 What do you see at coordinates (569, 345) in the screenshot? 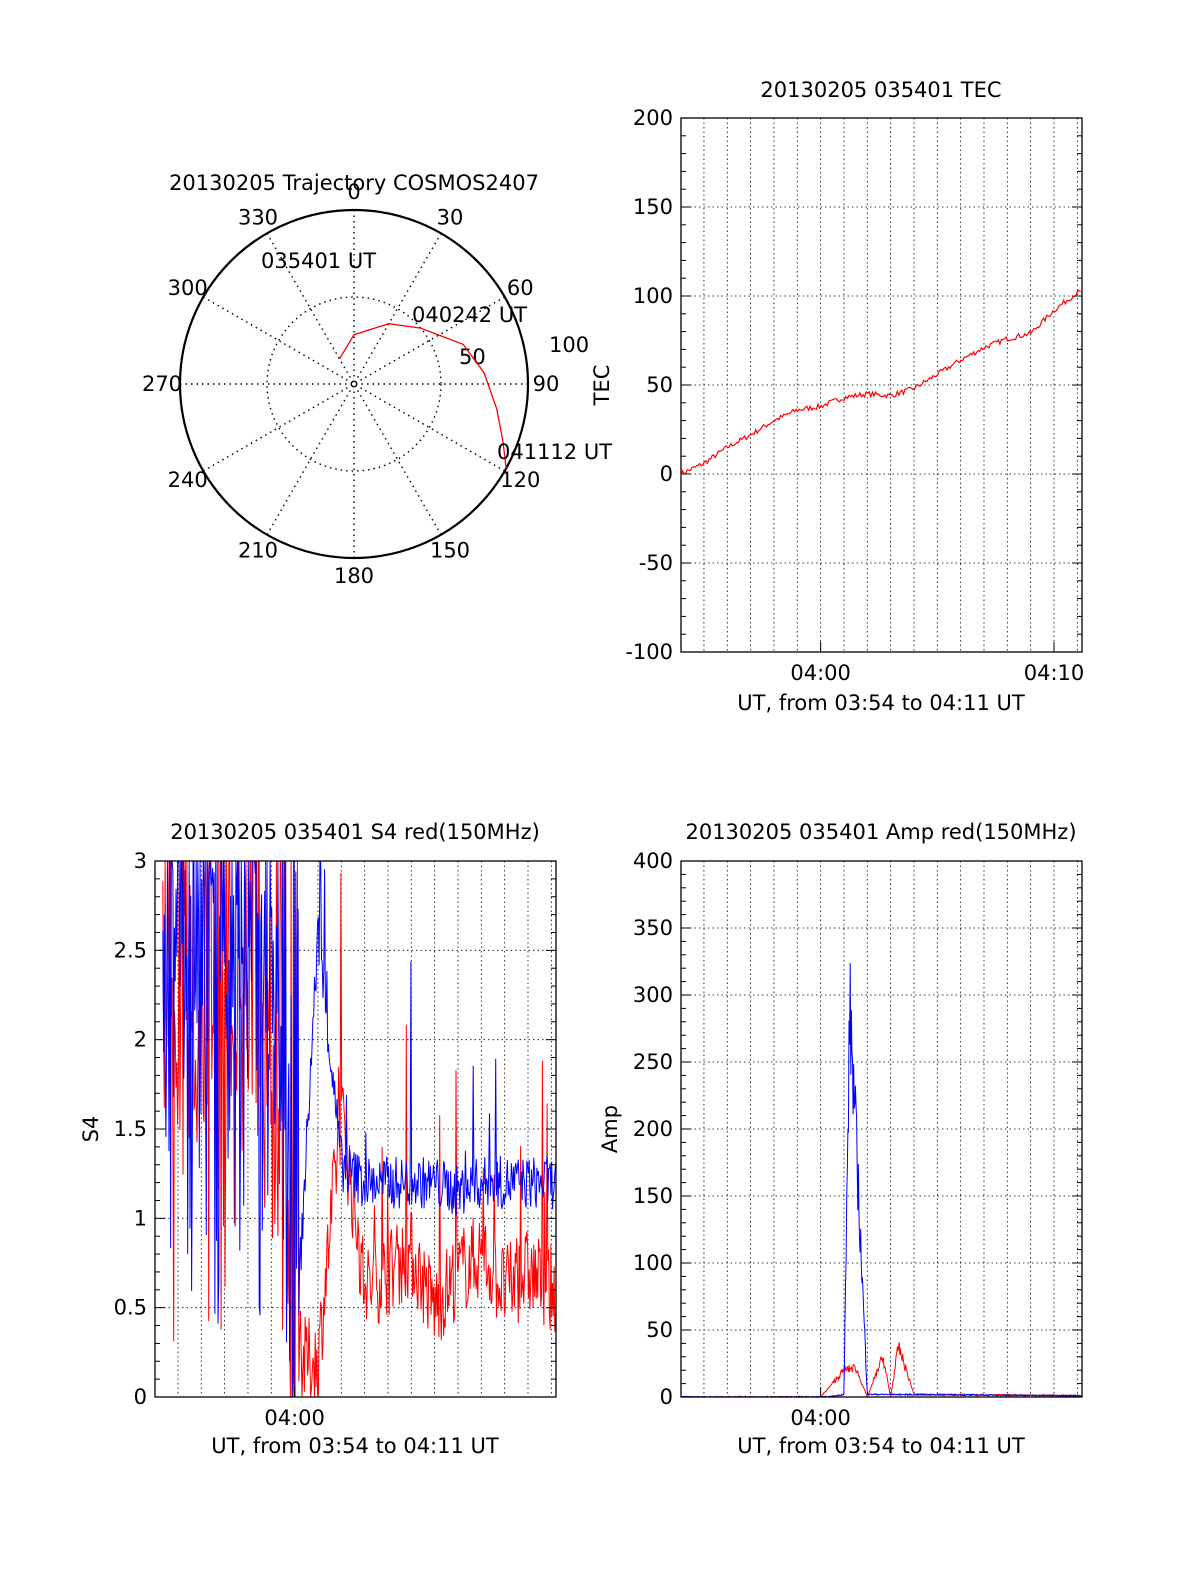
I see `polar-ring-label-100: 100` at bounding box center [569, 345].